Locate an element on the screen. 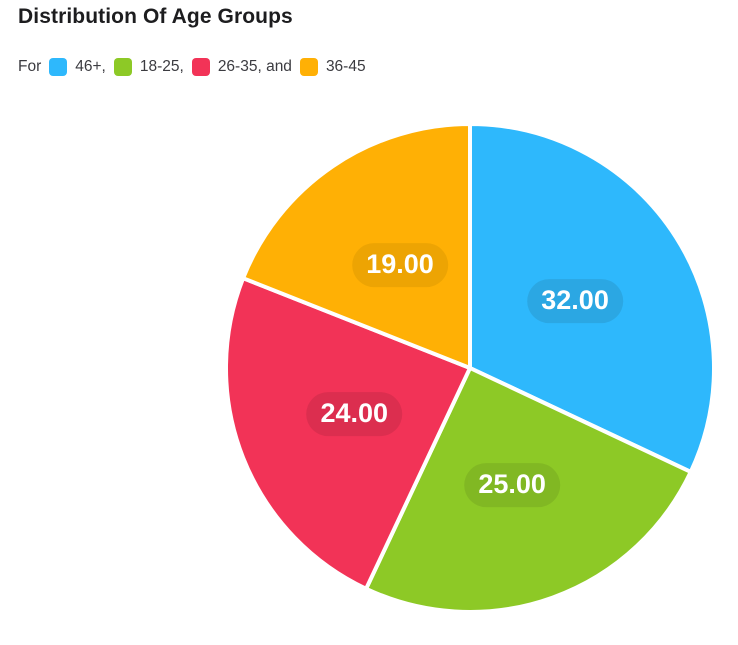 The width and height of the screenshot is (738, 645). legend-items: 46+, 18-25, 26-35, and 36-45 is located at coordinates (203, 67).